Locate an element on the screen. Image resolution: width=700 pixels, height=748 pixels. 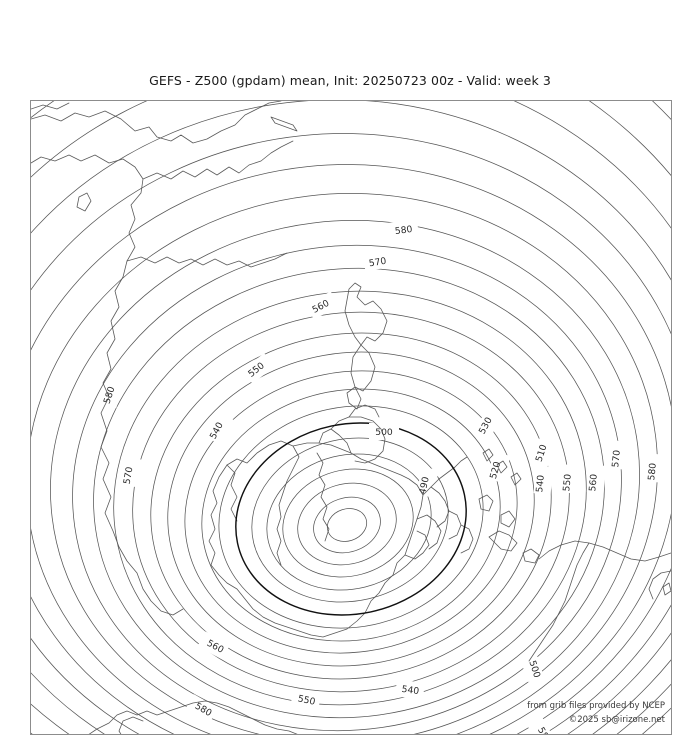
contour-500-highlight is located at coordinates (351, 519).